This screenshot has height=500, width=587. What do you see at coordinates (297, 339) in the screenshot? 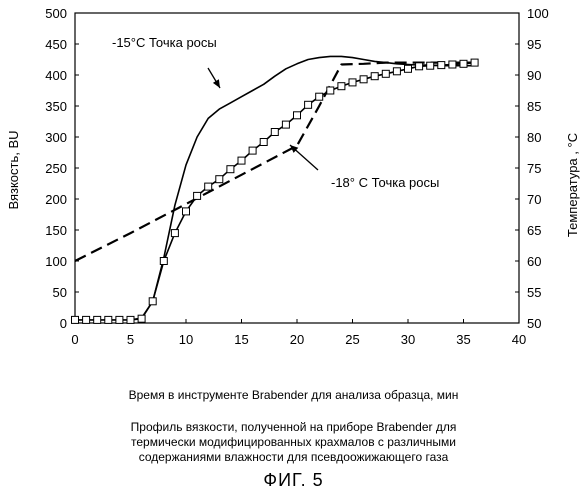
I see `x-tick-label: 20` at bounding box center [297, 339].